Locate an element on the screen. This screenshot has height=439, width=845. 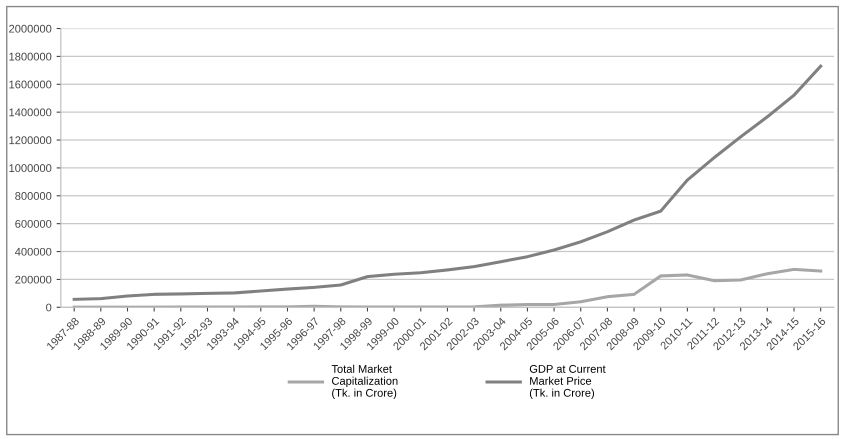
y-tick-label: 800000 is located at coordinates (33, 196).